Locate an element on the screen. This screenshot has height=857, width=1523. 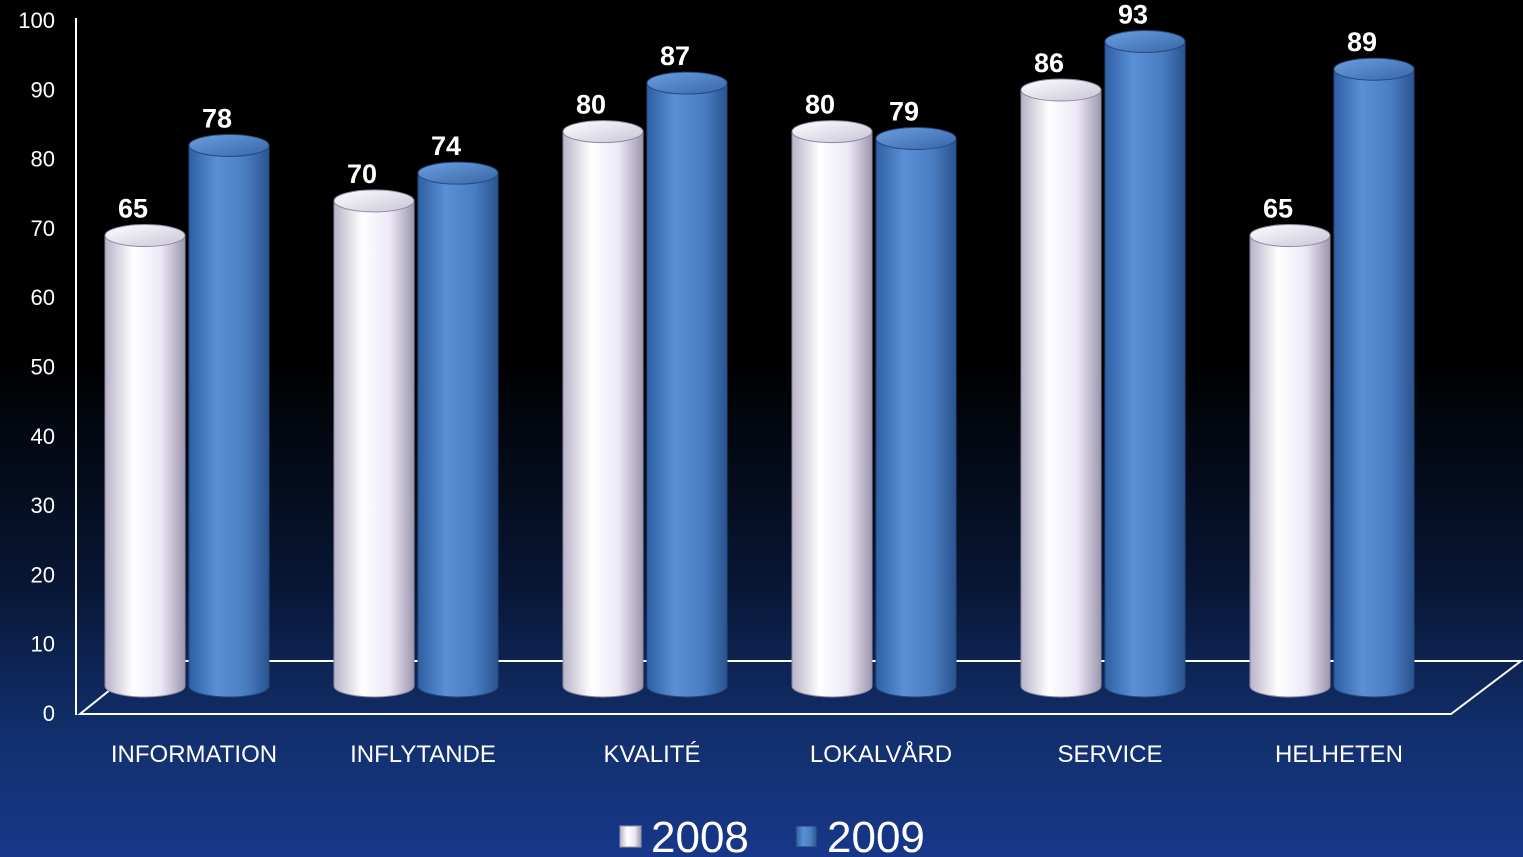
data-label: 93 is located at coordinates (1133, 15).